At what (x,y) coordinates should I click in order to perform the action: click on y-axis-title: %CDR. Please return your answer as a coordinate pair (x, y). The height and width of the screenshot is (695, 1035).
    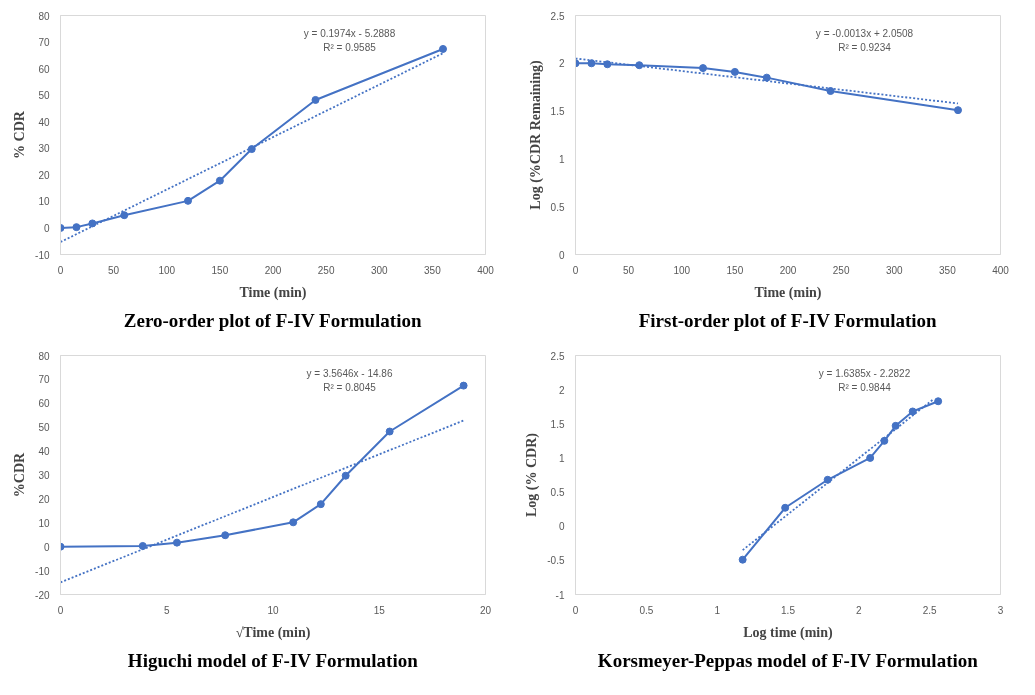
    Looking at the image, I should click on (20, 474).